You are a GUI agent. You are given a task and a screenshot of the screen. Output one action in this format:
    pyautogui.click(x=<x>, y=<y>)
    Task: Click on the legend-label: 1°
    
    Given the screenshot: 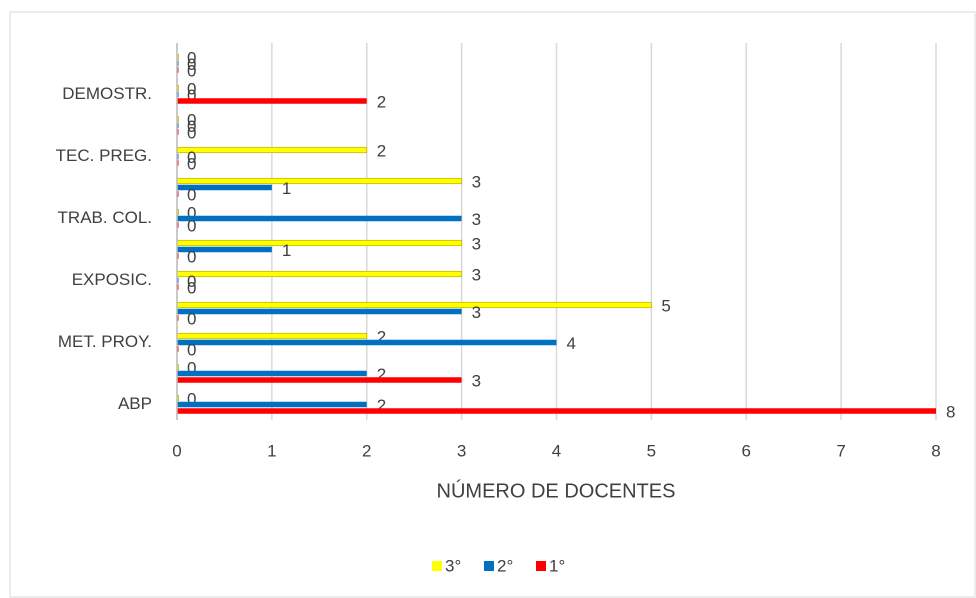 What is the action you would take?
    pyautogui.click(x=557, y=565)
    